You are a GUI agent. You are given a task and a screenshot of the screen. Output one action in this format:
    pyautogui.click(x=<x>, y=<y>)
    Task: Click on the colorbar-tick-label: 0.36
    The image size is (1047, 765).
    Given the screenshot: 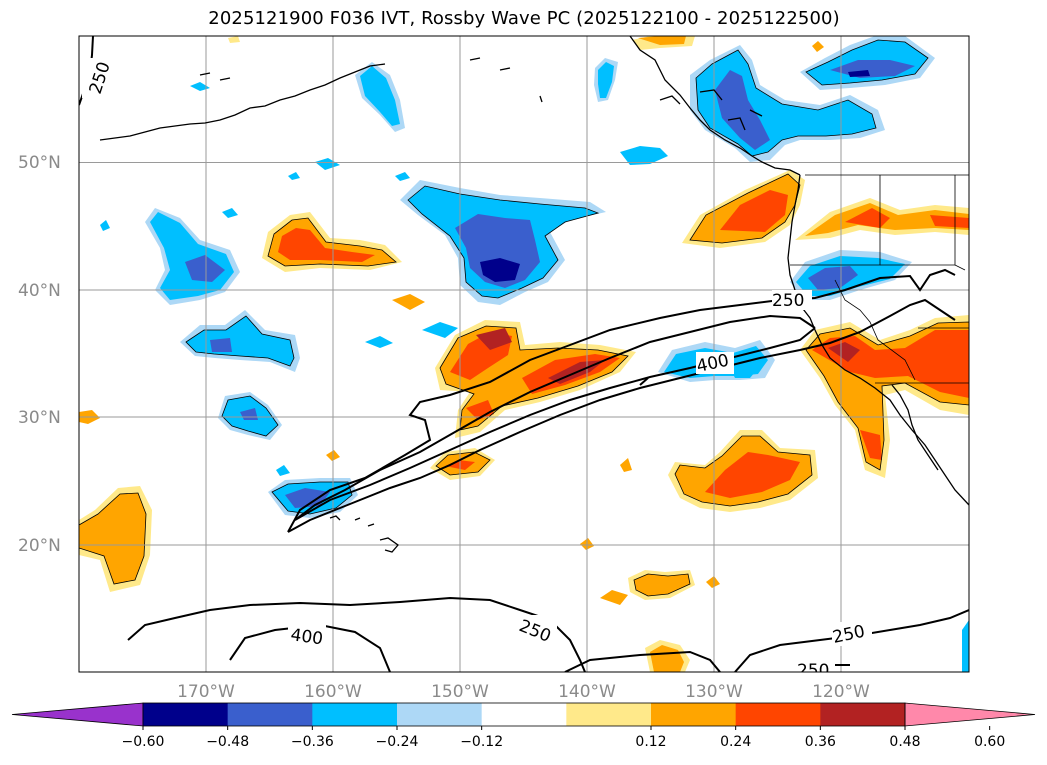 What is the action you would take?
    pyautogui.click(x=820, y=742)
    